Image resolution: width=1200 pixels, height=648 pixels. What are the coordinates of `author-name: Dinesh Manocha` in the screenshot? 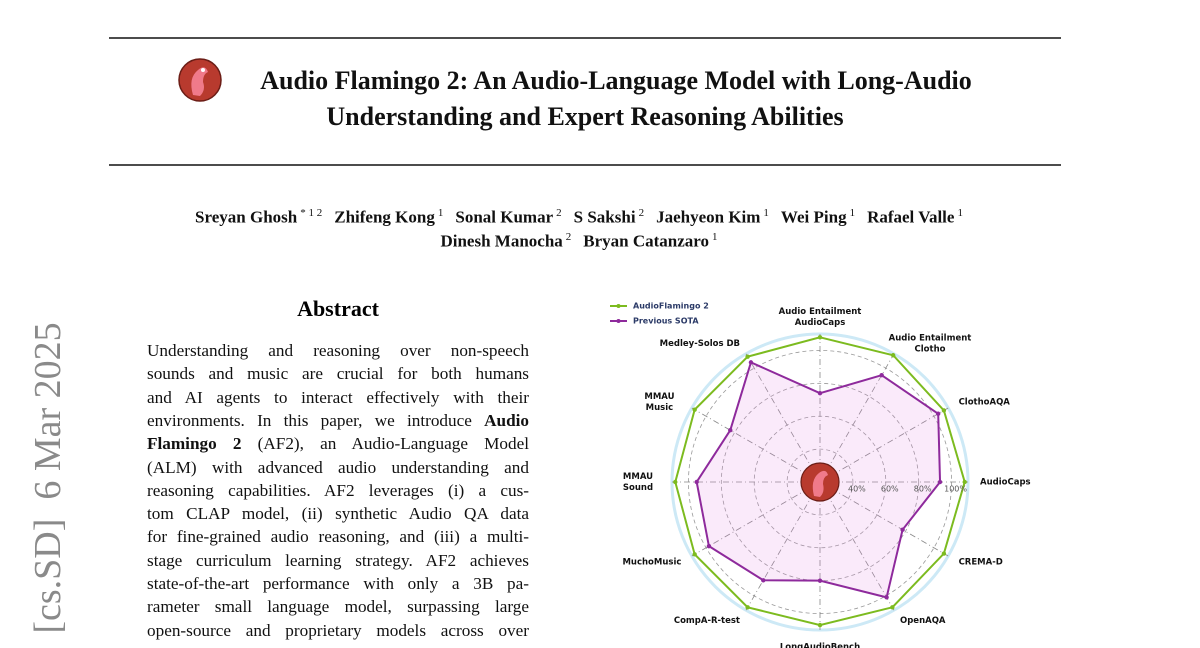 It's located at (501, 241).